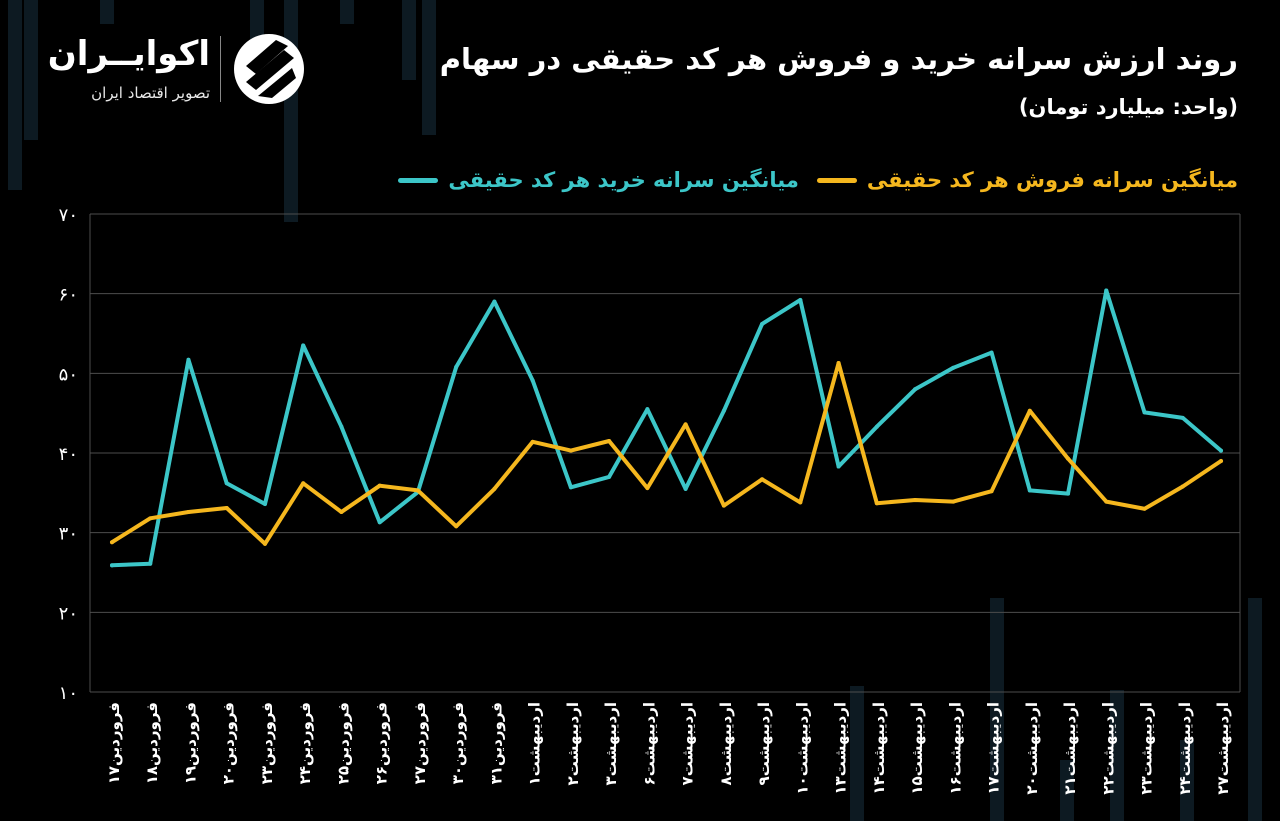  Describe the element at coordinates (1128, 107) in the screenshot. I see `chart-unit: (واحد: میلیارد تومان)` at that location.